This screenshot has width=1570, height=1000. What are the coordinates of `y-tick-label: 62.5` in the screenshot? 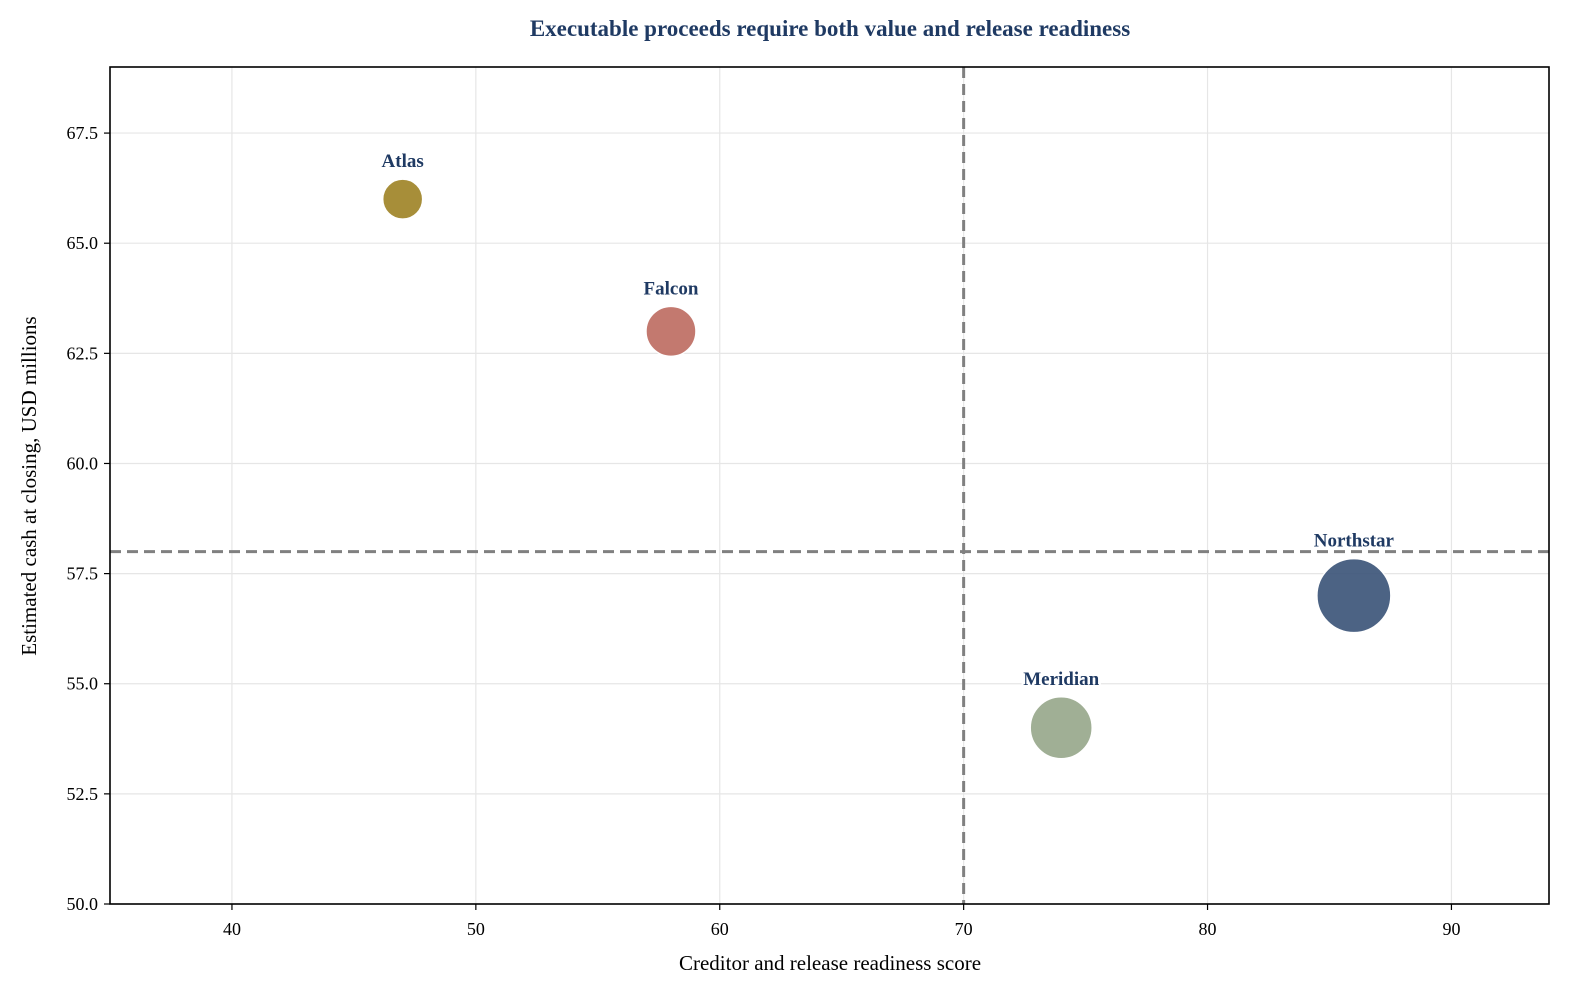 It's located at (83, 353).